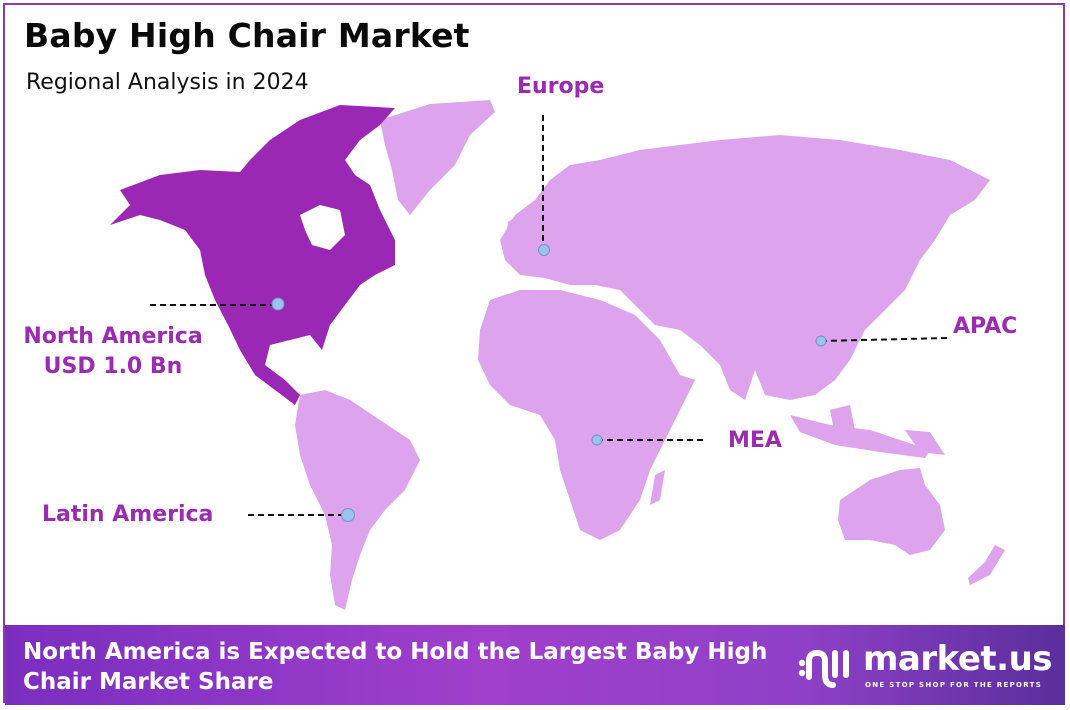  Describe the element at coordinates (884, 339) in the screenshot. I see `apac-leader` at that location.